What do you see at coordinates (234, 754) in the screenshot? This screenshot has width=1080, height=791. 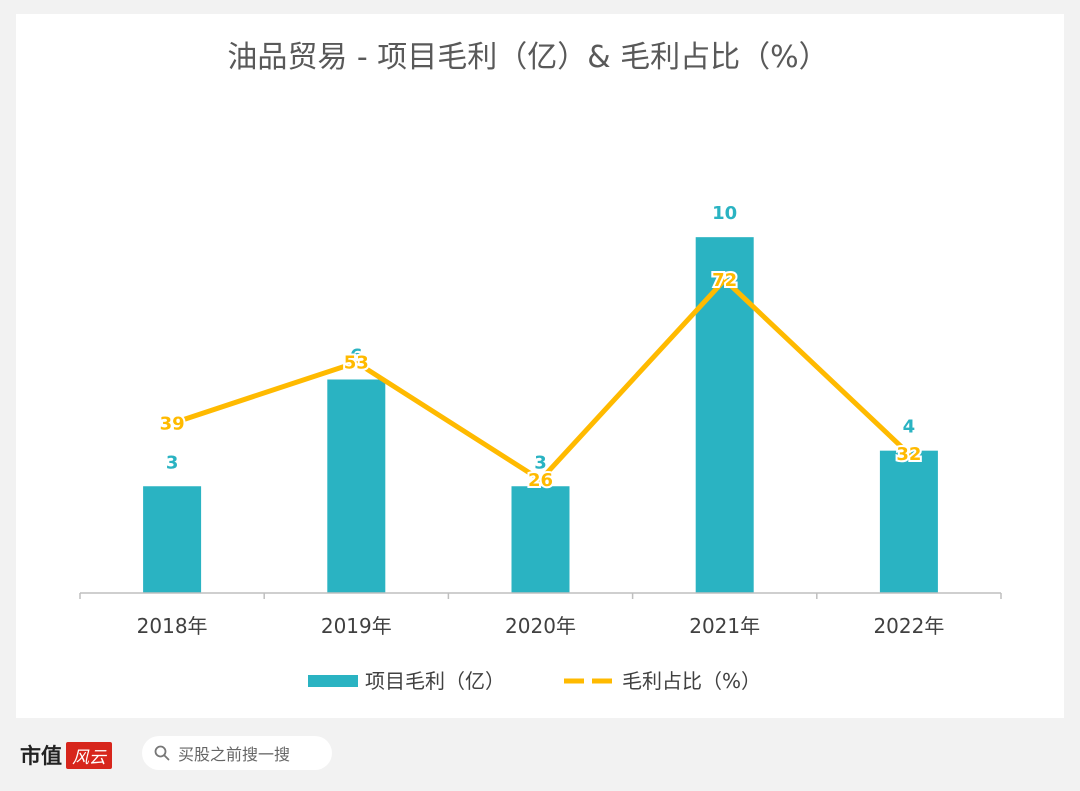 I see `search-text: 买股之前搜一搜` at bounding box center [234, 754].